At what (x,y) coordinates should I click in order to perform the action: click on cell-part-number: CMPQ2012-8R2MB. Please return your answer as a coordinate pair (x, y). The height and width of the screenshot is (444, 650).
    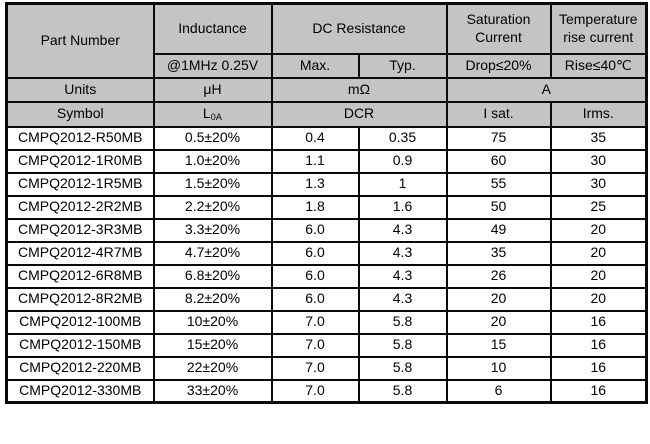
    Looking at the image, I should click on (80, 299).